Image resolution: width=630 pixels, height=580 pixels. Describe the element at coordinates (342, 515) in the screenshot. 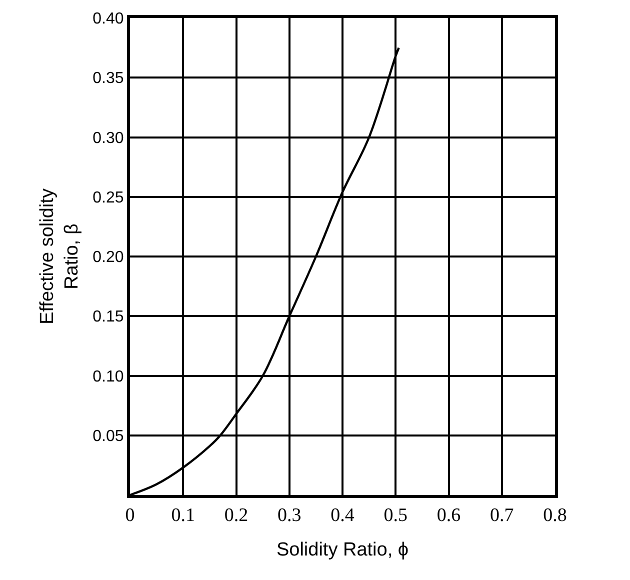

I see `x-tick-label: 0.4` at that location.